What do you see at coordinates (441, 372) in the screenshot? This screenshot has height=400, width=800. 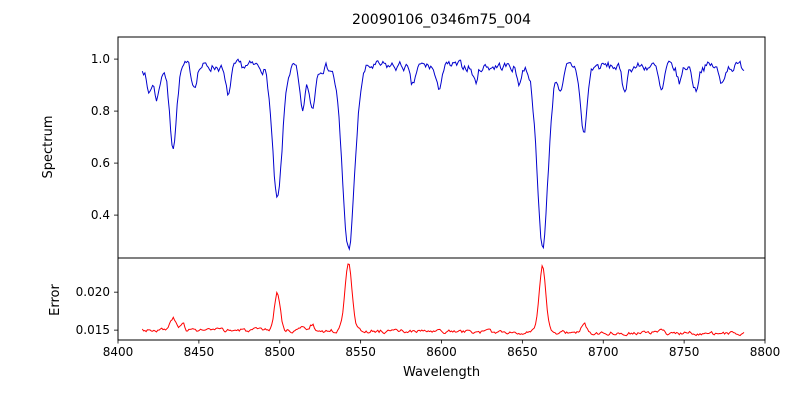 I see `x-axis-label: Wavelength` at bounding box center [441, 372].